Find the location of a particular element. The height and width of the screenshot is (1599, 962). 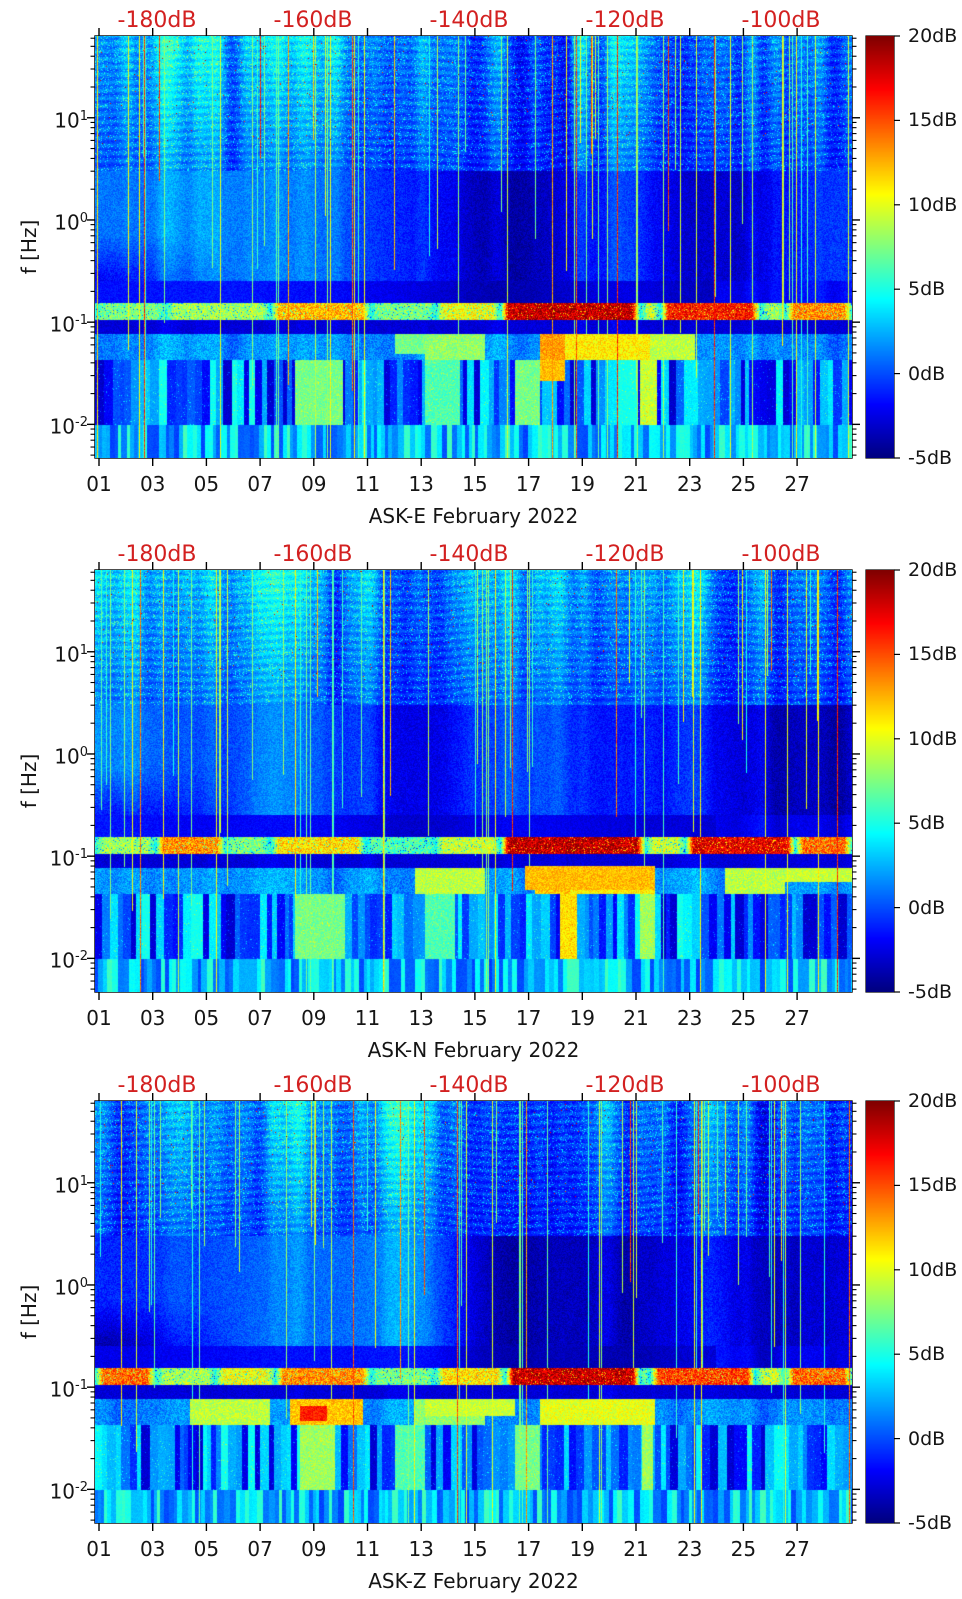

panel-title: ASK-Z February 2022 is located at coordinates (473, 1581).